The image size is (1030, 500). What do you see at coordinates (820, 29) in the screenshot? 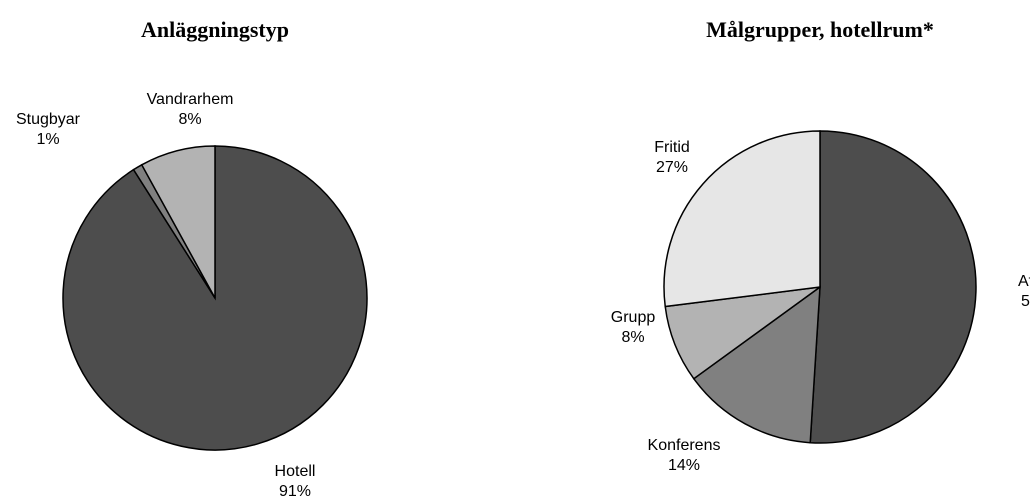
I see `chart-title: Målgrupper, hotellrum*` at bounding box center [820, 29].